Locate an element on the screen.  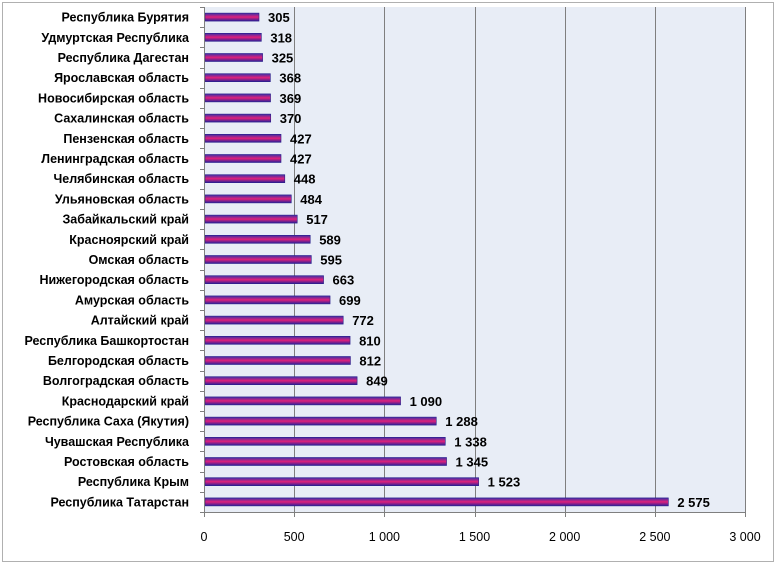
category-label-11: Красноярский край is located at coordinates (129, 240).